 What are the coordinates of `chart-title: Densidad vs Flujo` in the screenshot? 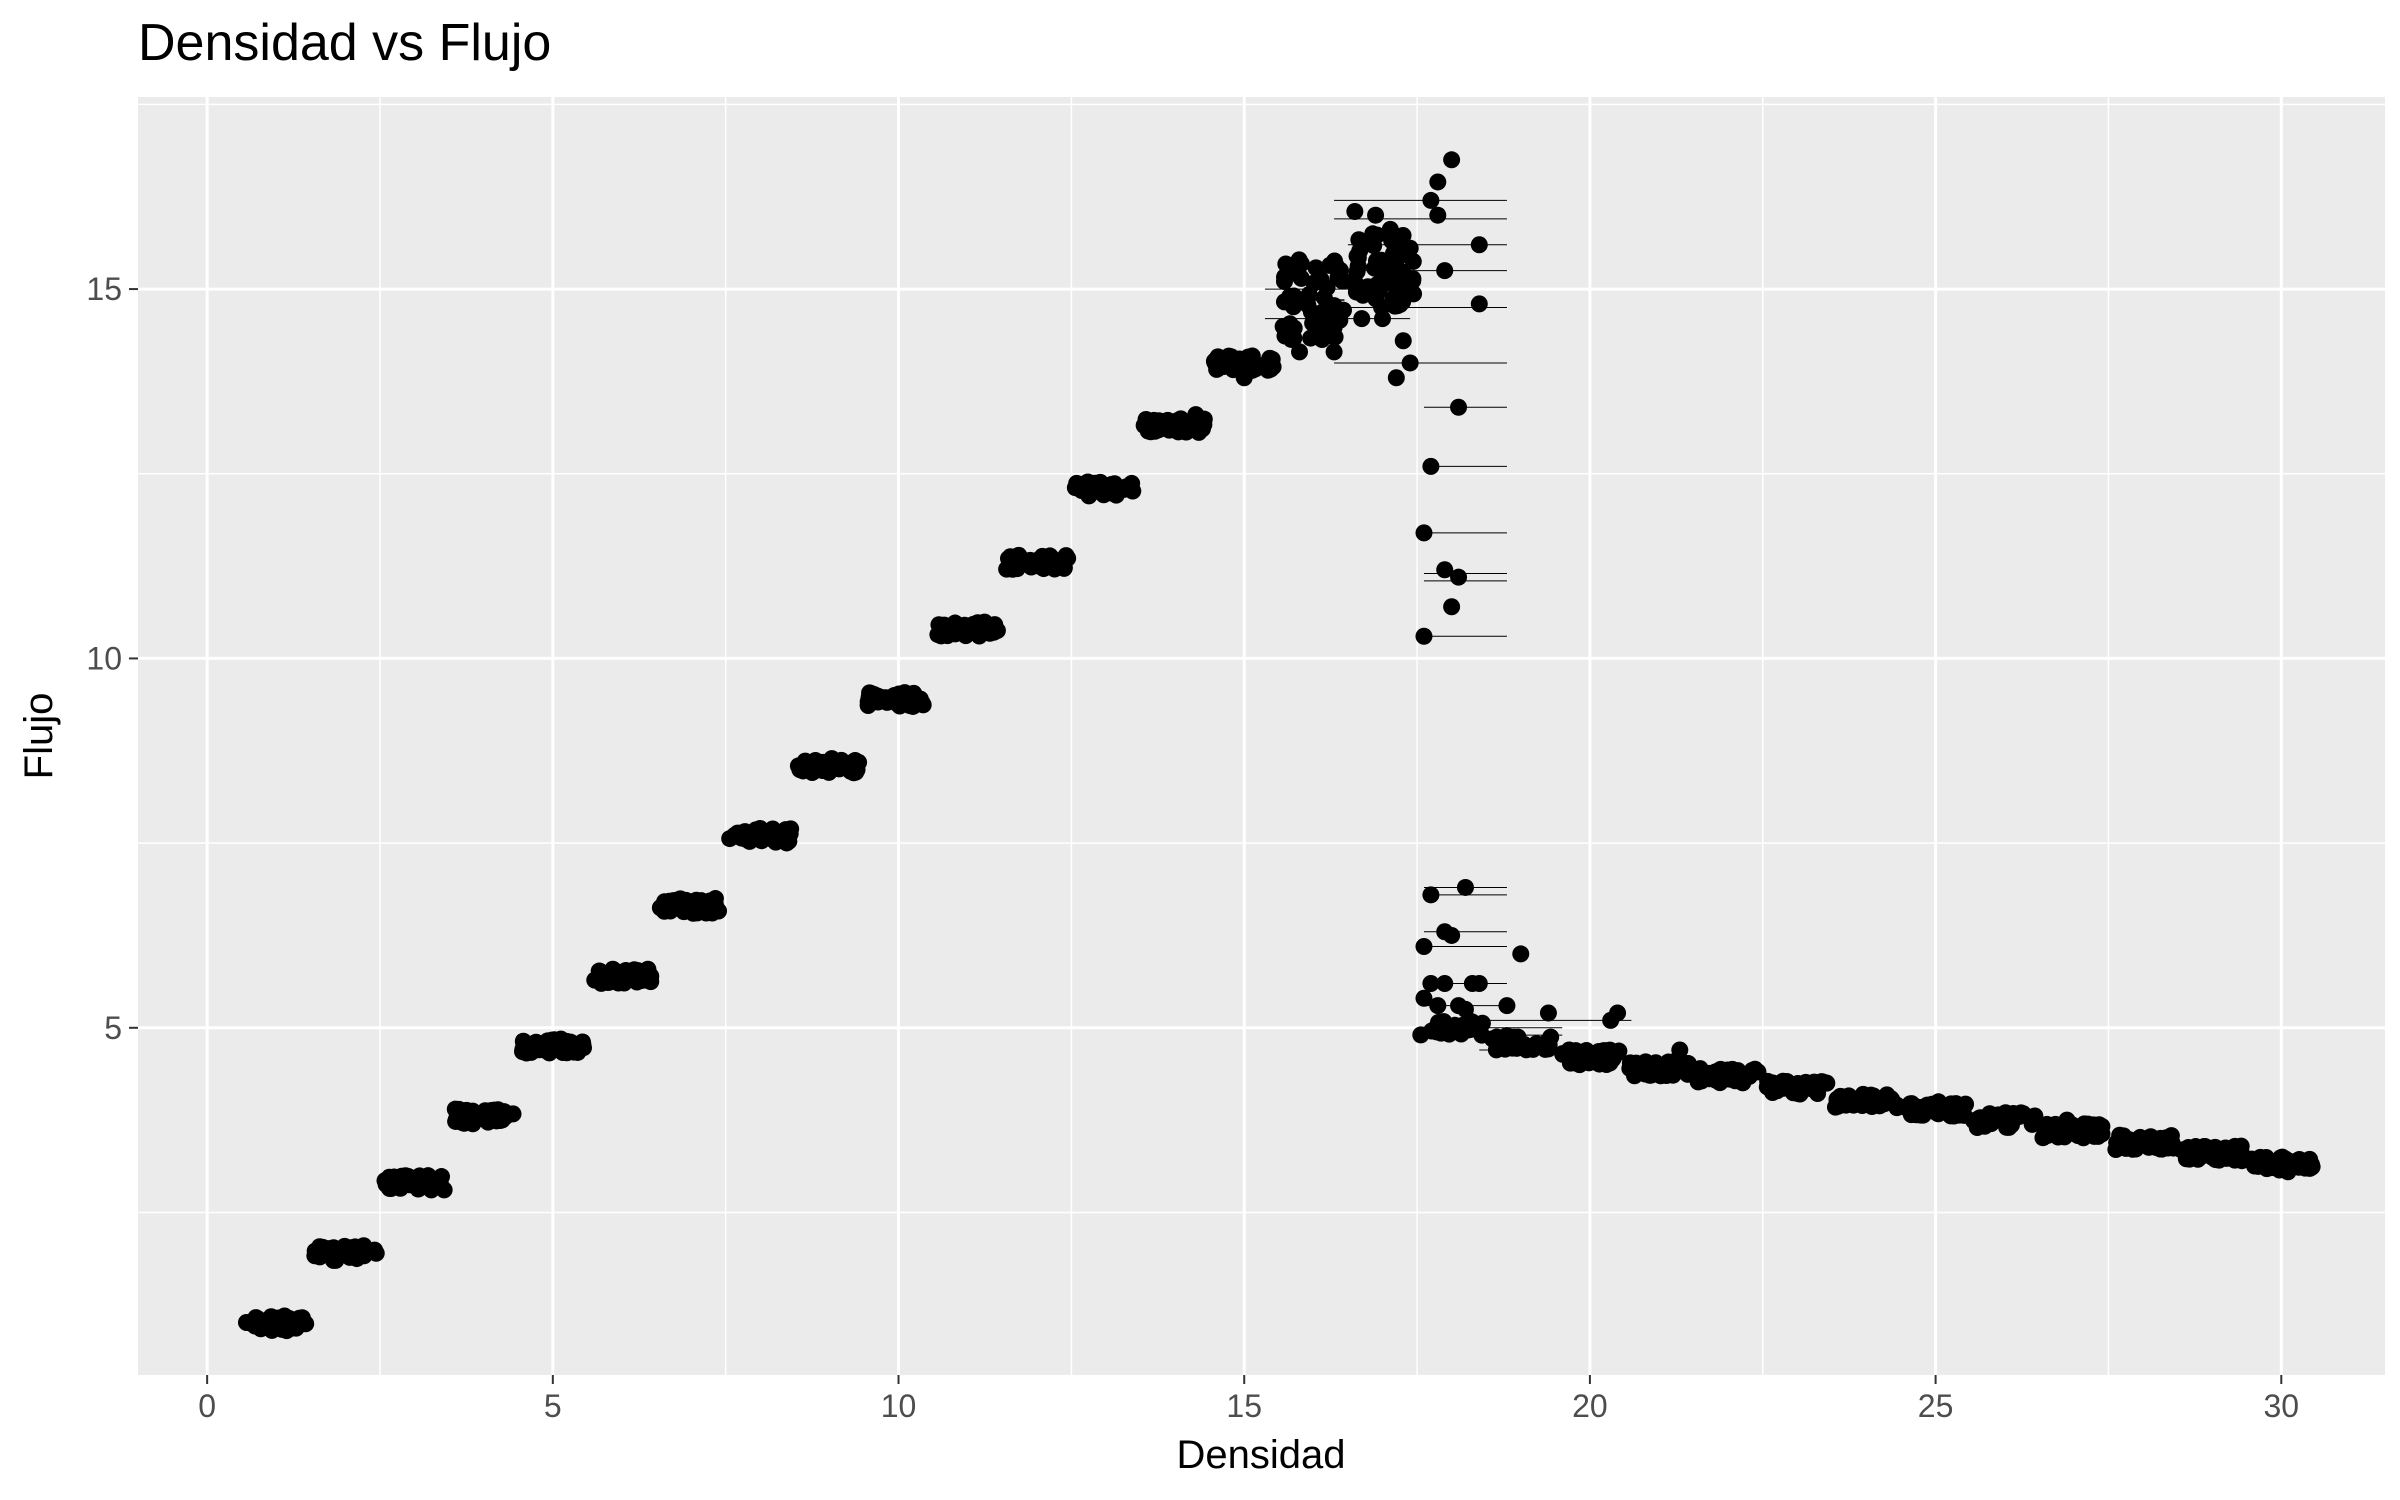 It's located at (344, 43).